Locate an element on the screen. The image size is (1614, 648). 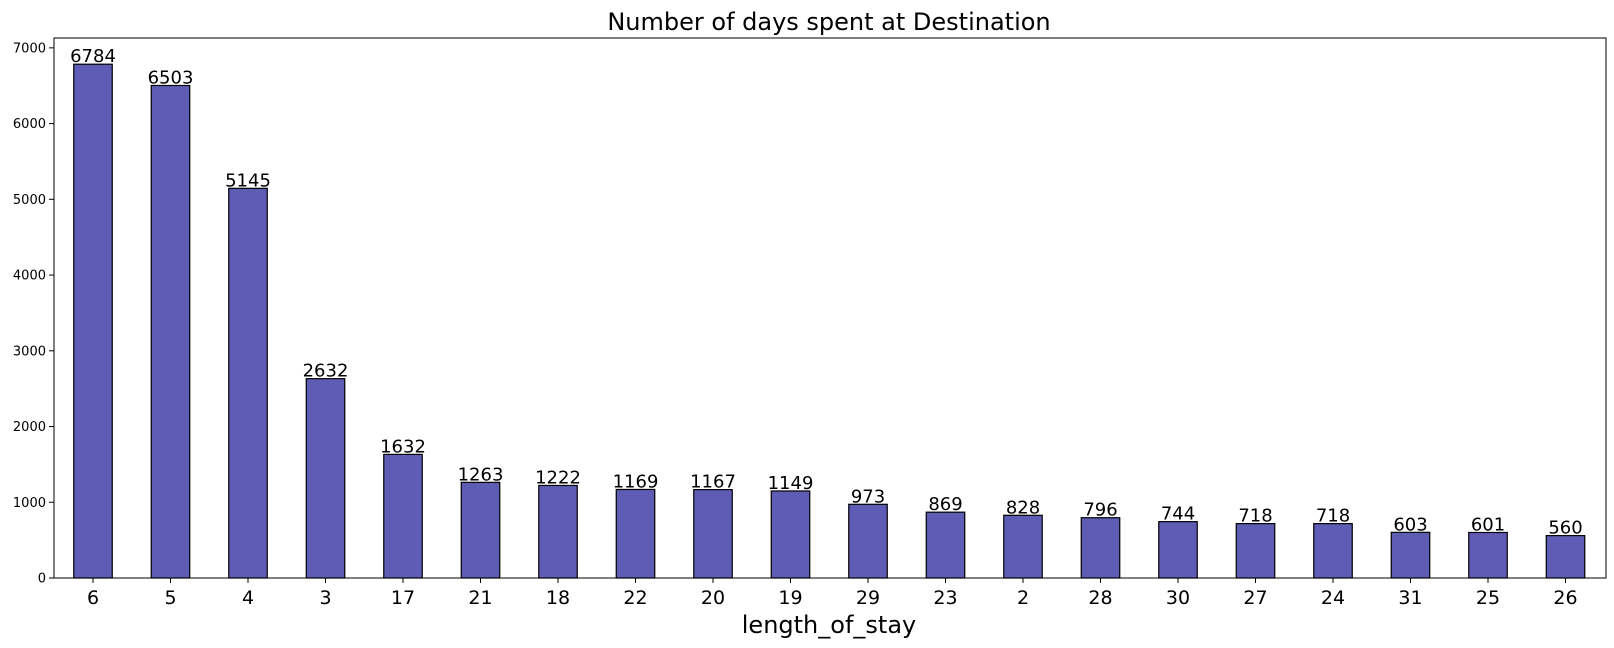
x-axis: 6 5 4 3 17 21 18 22 20 19 29 23 2 28 30 27 24 31 25 26 is located at coordinates (832, 593).